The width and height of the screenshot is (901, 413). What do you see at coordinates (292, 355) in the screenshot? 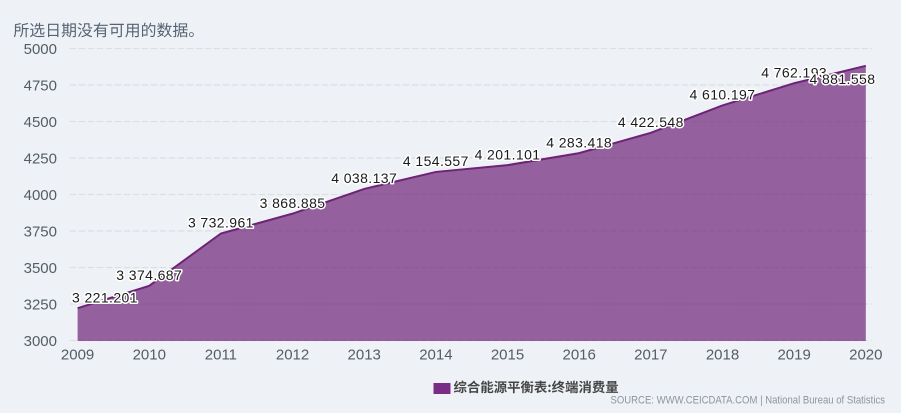
I see `svg-text: 2012` at bounding box center [292, 355].